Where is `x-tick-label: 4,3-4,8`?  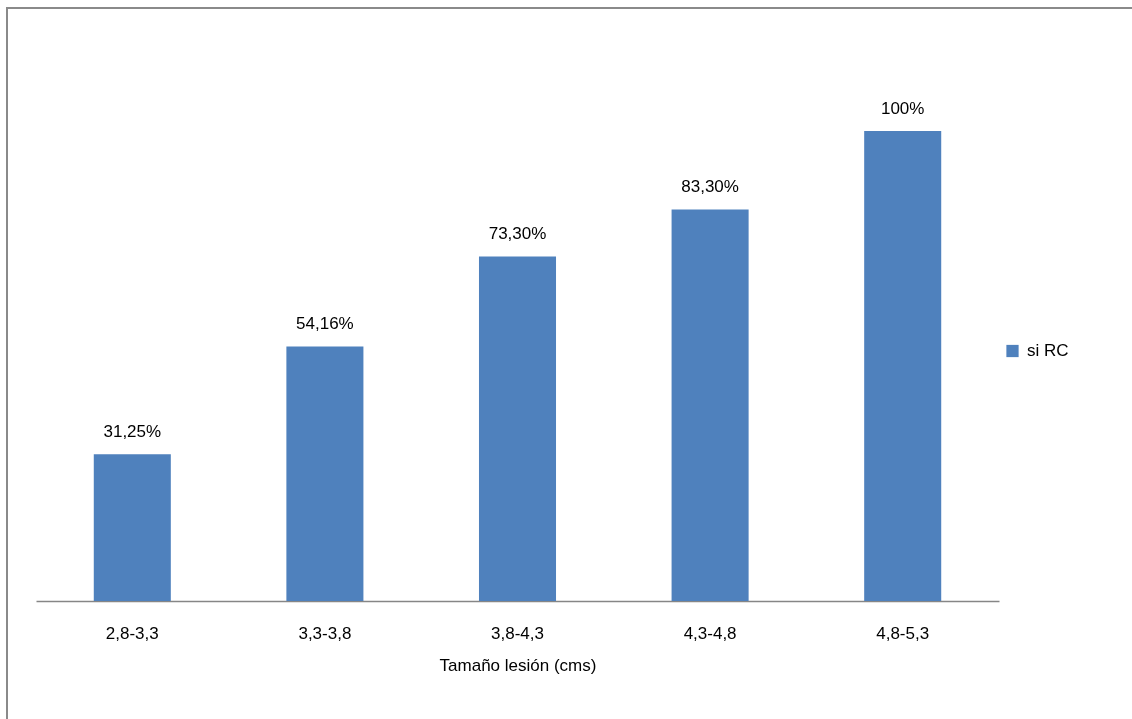 x-tick-label: 4,3-4,8 is located at coordinates (710, 633).